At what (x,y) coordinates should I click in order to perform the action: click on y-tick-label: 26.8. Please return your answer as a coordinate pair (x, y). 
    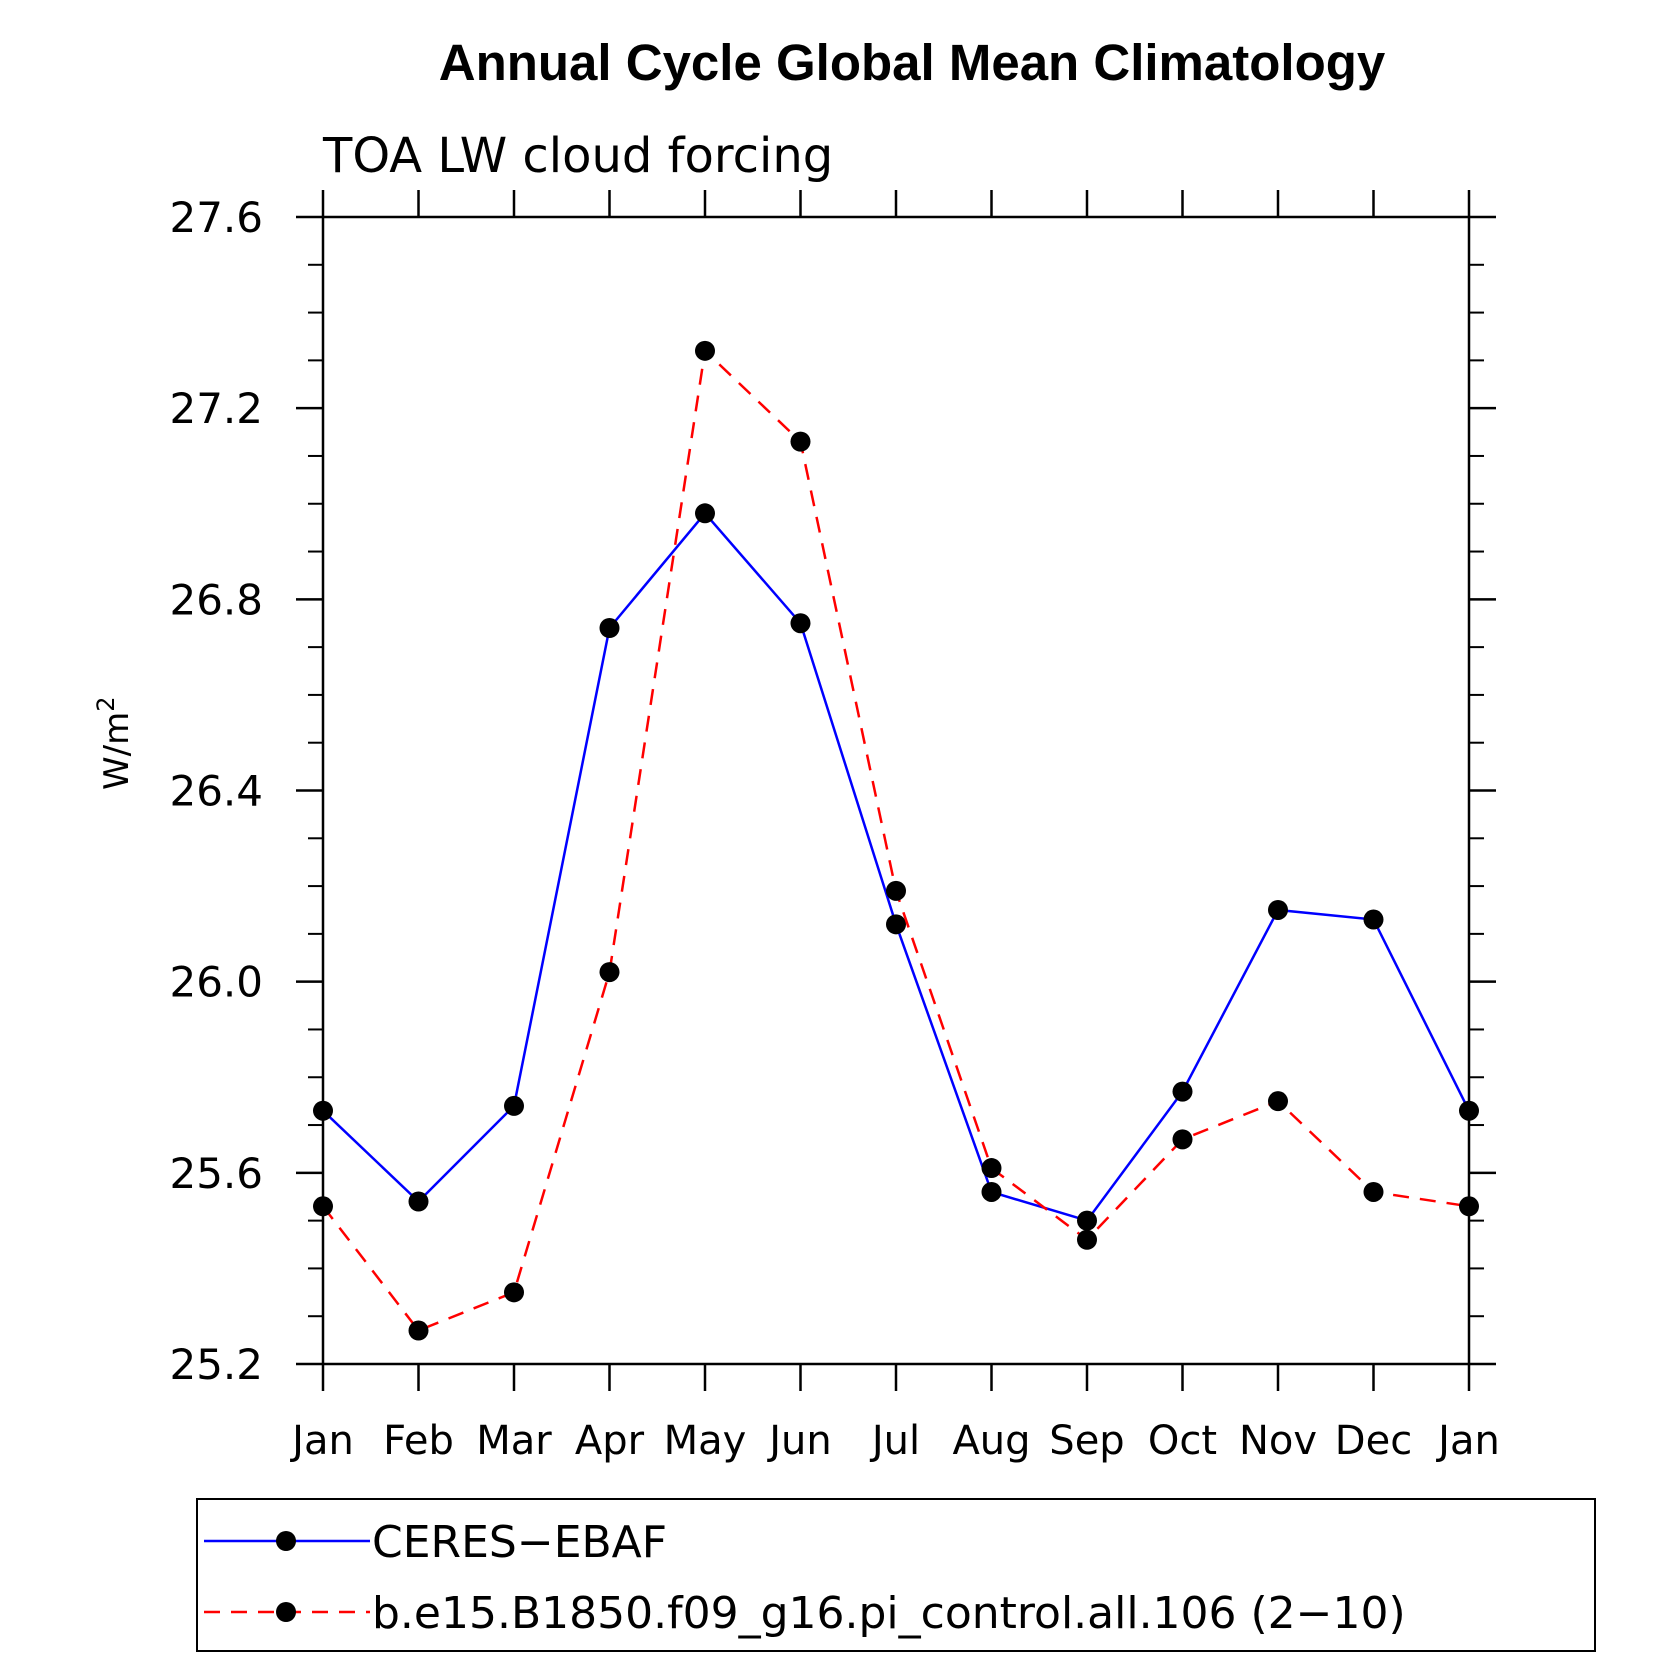
    Looking at the image, I should click on (216, 599).